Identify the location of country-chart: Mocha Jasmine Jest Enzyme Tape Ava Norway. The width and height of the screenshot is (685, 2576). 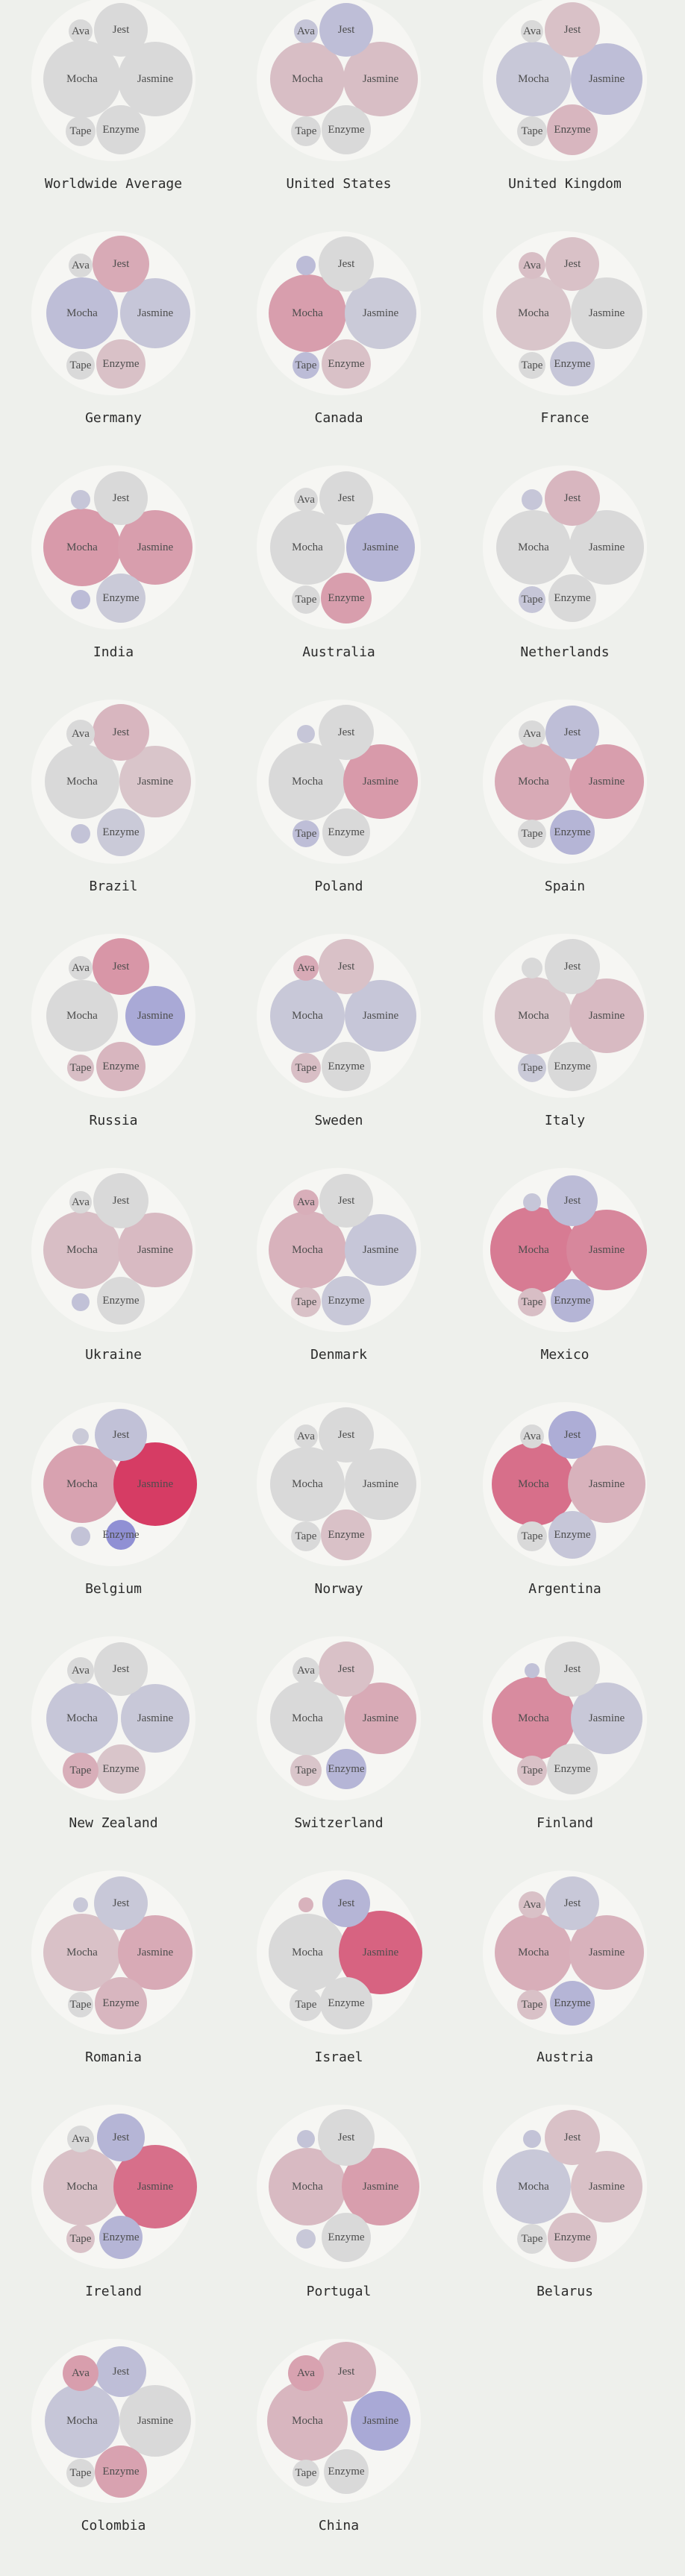
(339, 1500).